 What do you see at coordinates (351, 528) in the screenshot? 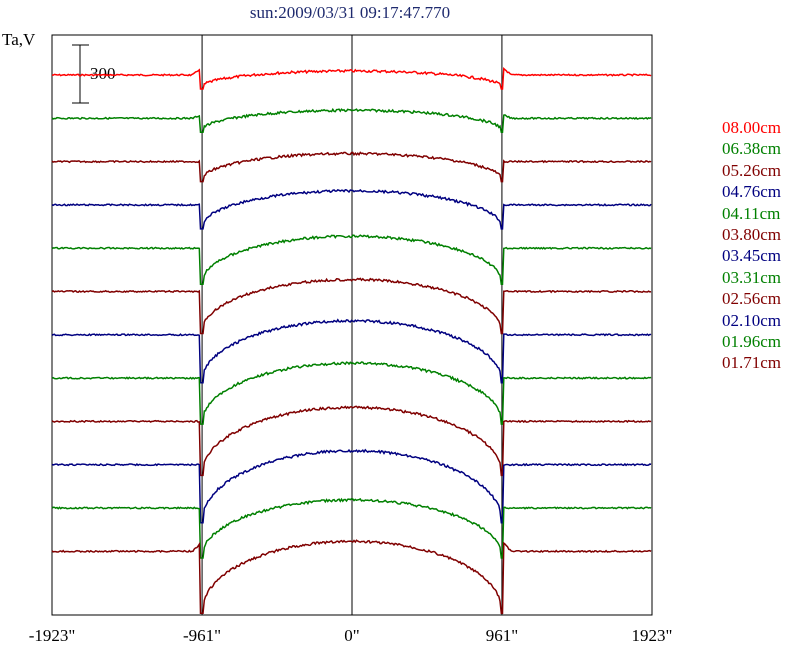
I see `series-line-01.96cm` at bounding box center [351, 528].